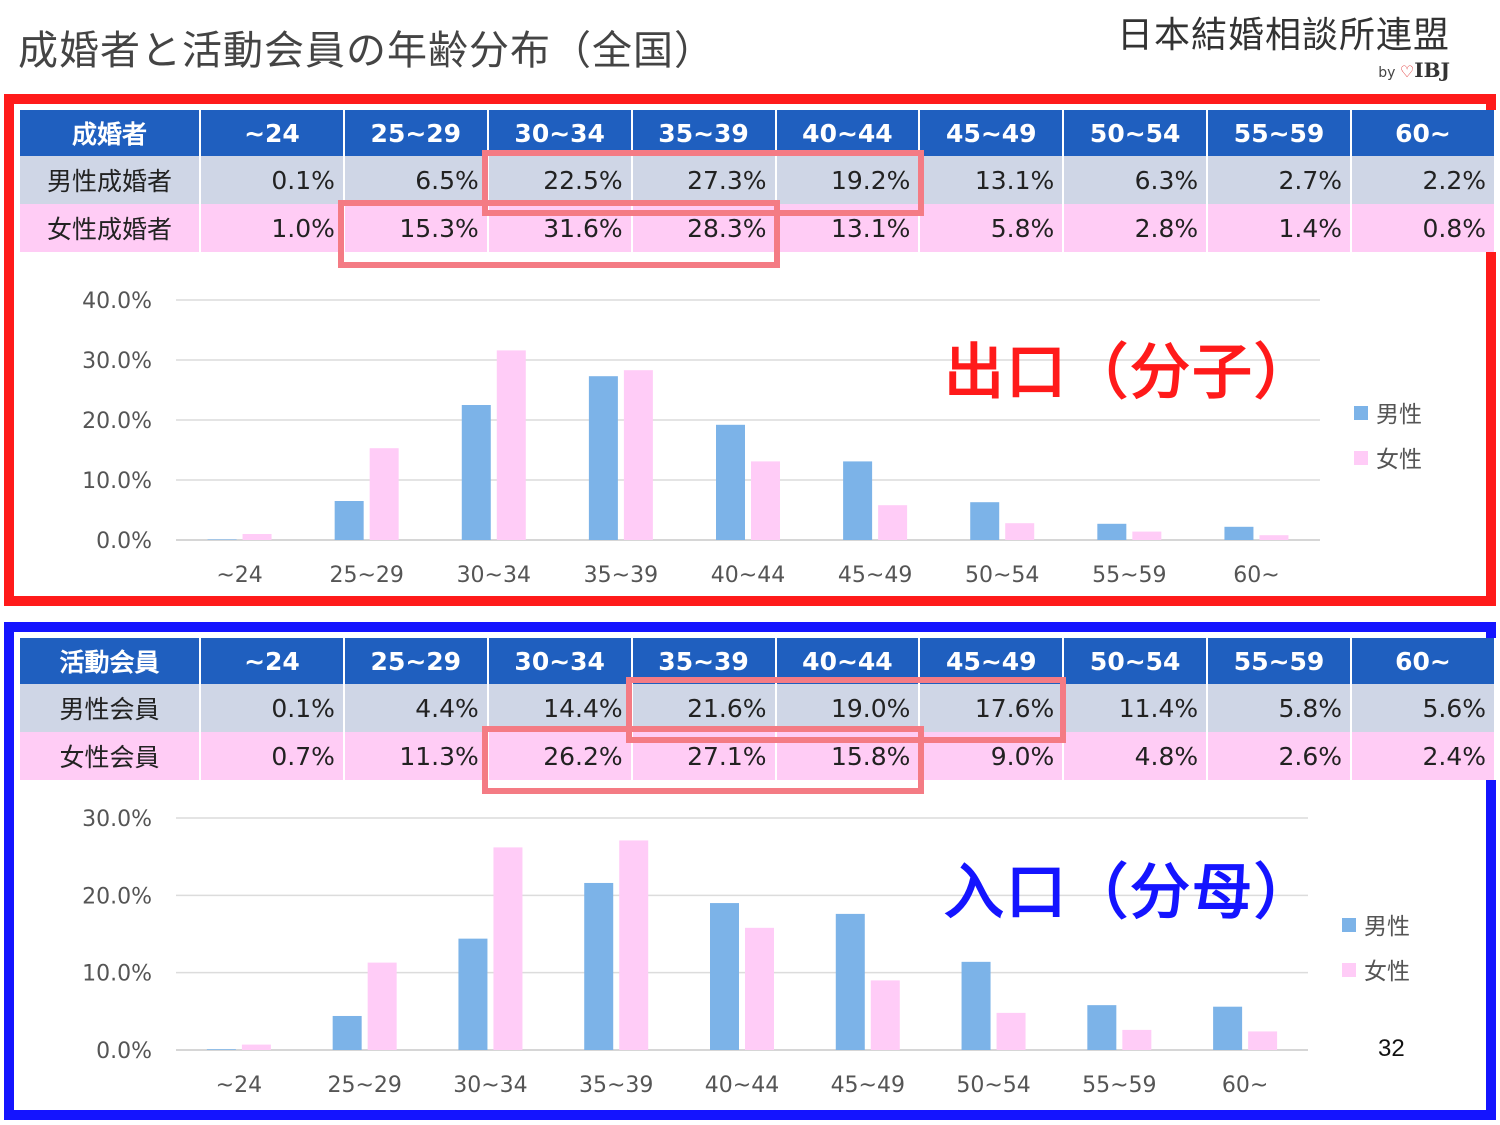 The image size is (1500, 1125). Describe the element at coordinates (1283, 35) in the screenshot. I see `logo-text: 日本結婚相談所連盟` at that location.